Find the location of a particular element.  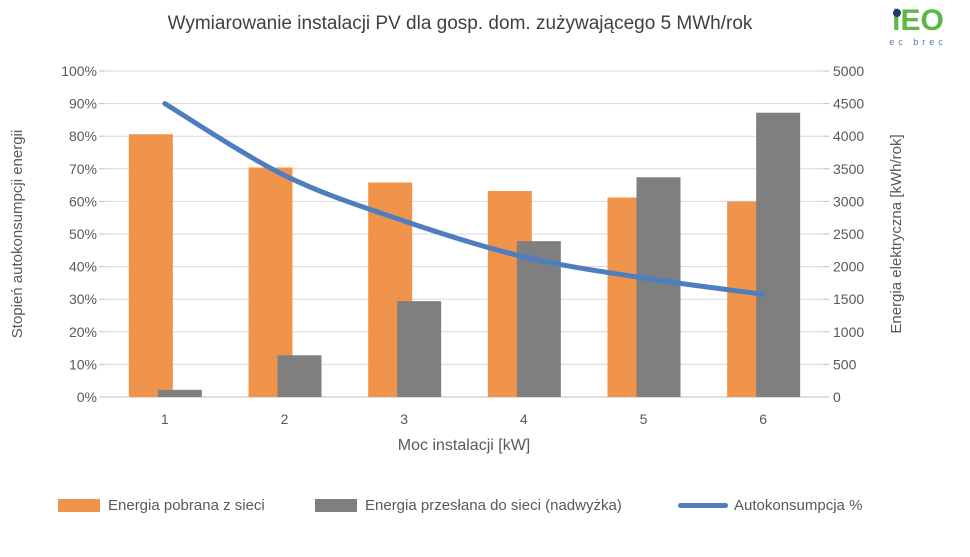

logo-word: iEO is located at coordinates (918, 20).